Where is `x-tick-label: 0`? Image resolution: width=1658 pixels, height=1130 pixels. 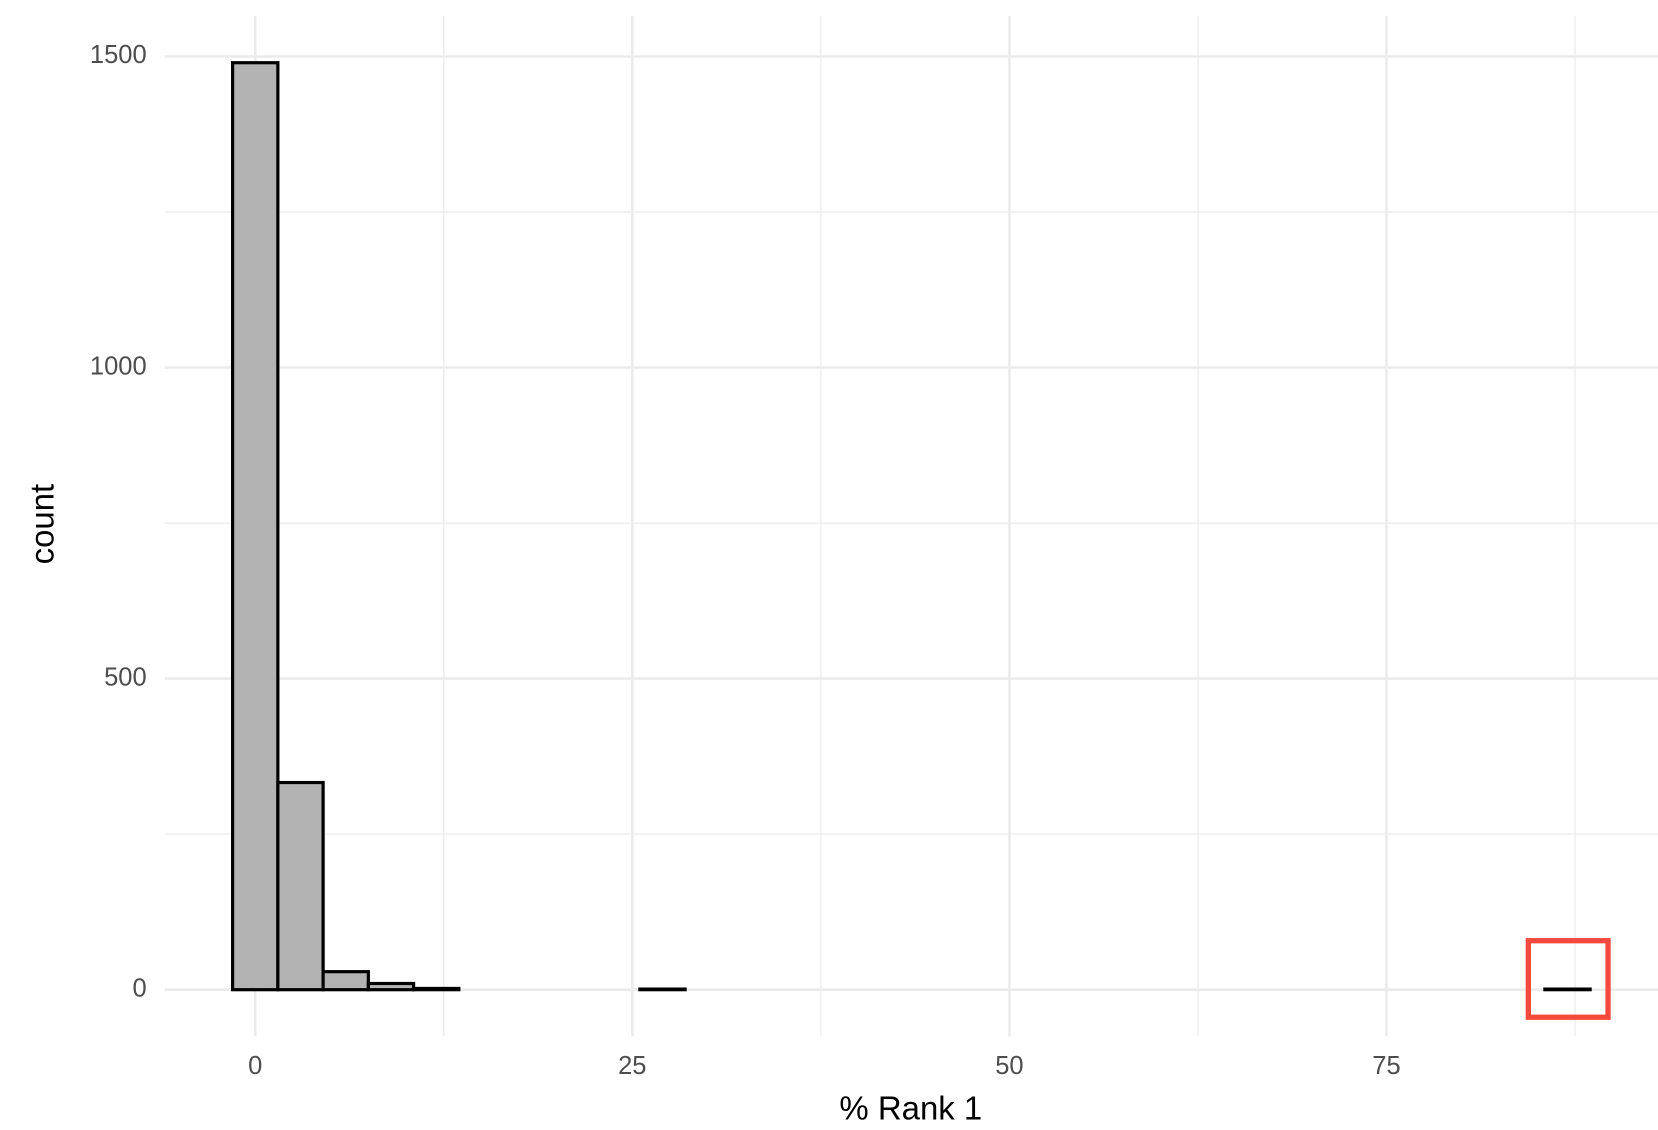
x-tick-label: 0 is located at coordinates (255, 1066).